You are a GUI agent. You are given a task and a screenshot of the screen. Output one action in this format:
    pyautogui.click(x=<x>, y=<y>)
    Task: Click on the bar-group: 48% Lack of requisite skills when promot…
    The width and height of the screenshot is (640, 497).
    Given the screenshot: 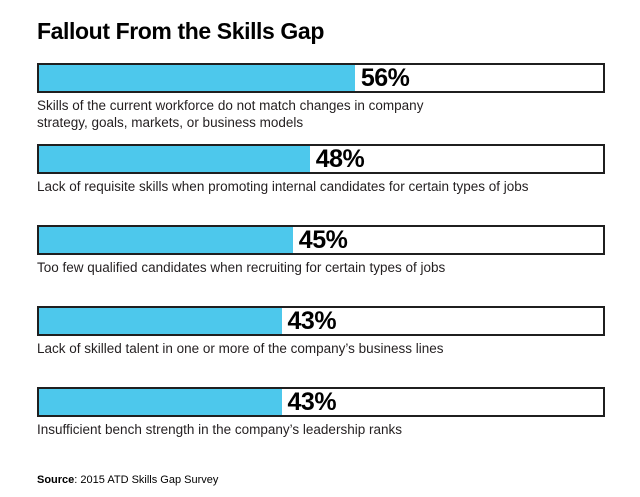 What is the action you would take?
    pyautogui.click(x=321, y=184)
    